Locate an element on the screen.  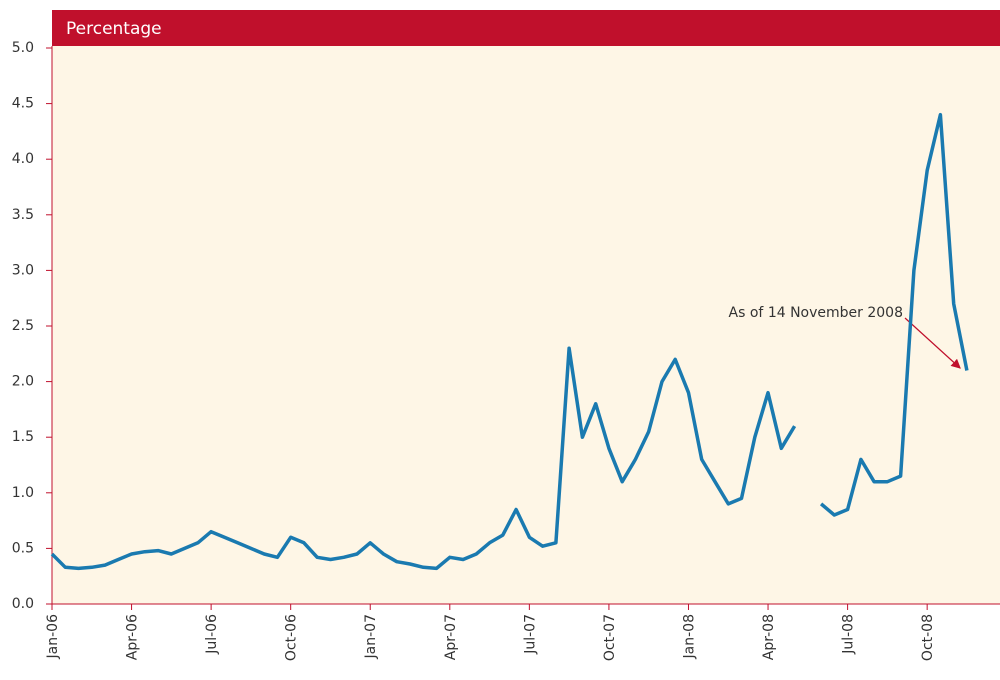
x-tick-label: Apr-08 is located at coordinates (769, 637).